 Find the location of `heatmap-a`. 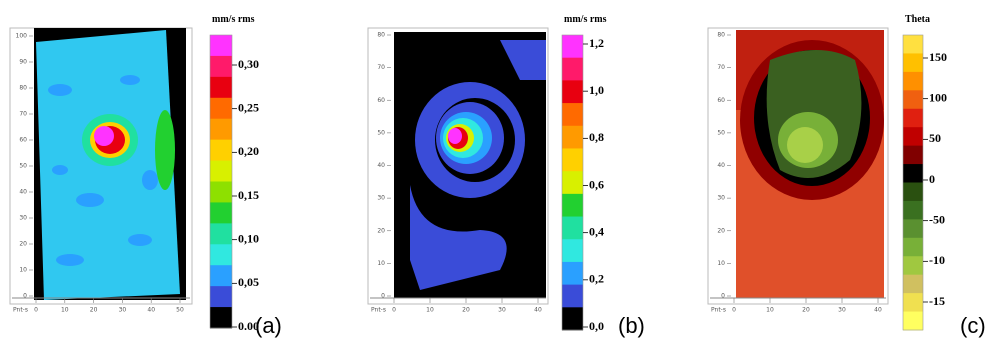

heatmap-a is located at coordinates (101, 166).